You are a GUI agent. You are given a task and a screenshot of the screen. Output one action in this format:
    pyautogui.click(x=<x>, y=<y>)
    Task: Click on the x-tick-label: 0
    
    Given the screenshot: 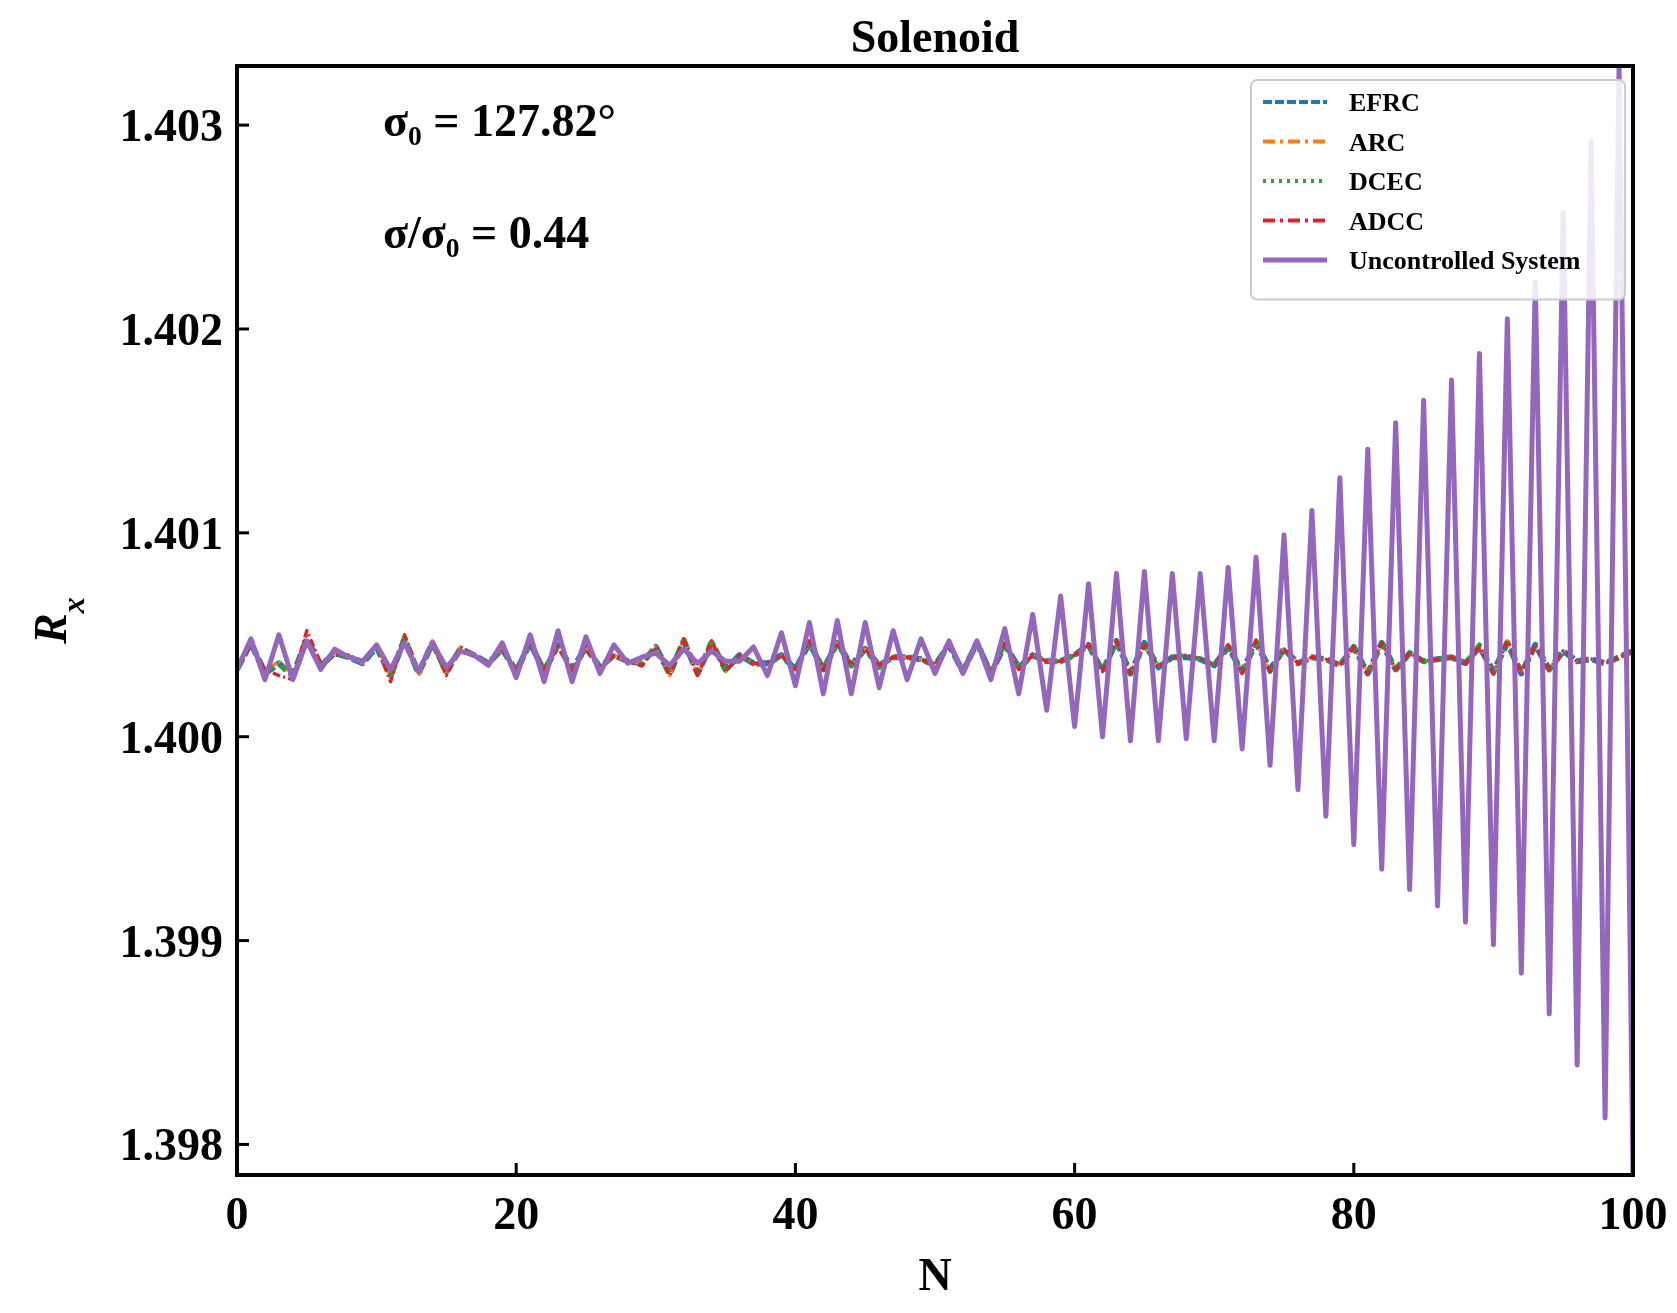 What is the action you would take?
    pyautogui.click(x=237, y=1213)
    